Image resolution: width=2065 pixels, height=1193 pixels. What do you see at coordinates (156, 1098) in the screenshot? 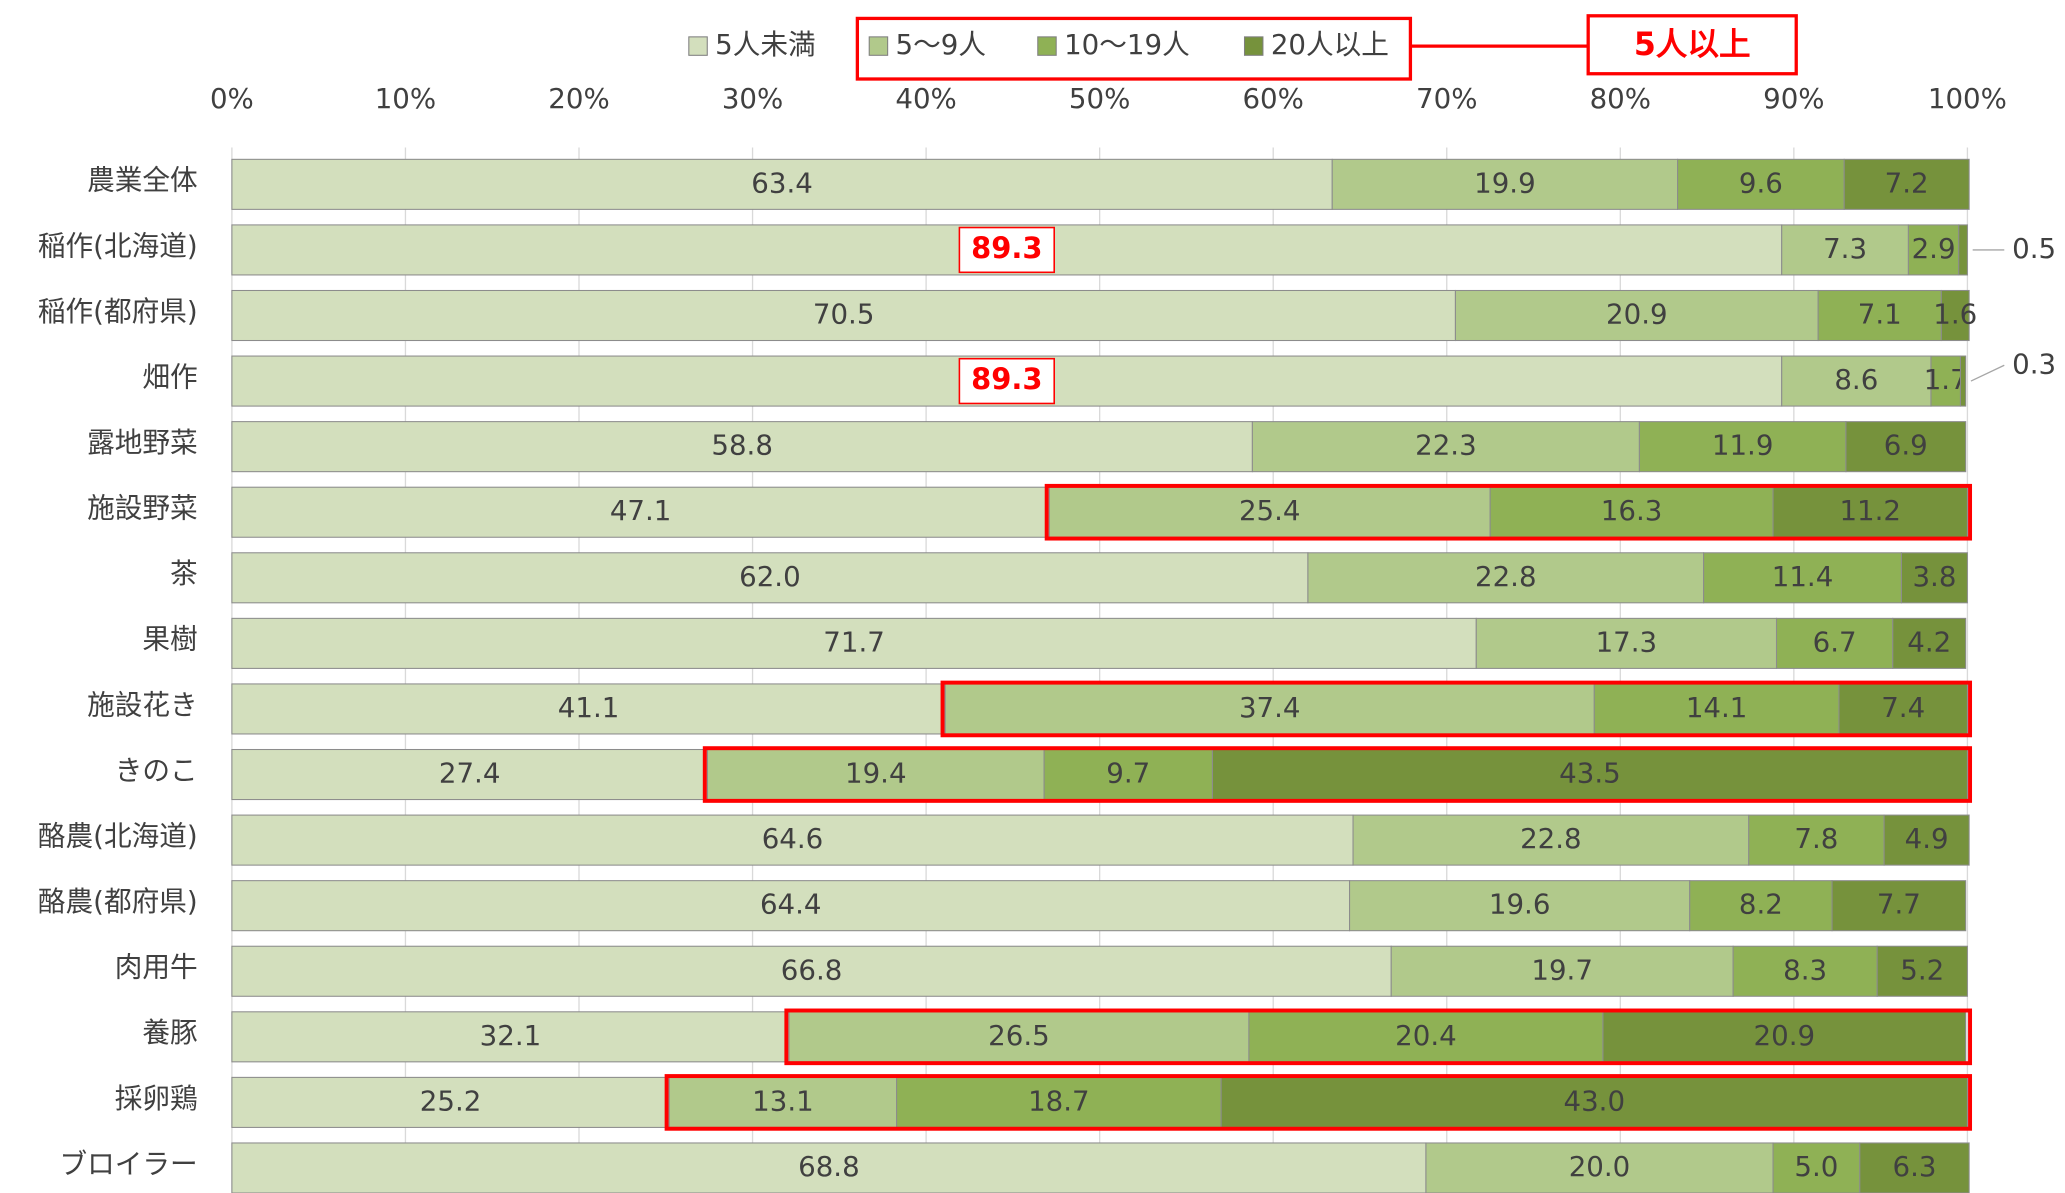
I see `y-tick-label: 採卵鶏` at bounding box center [156, 1098].